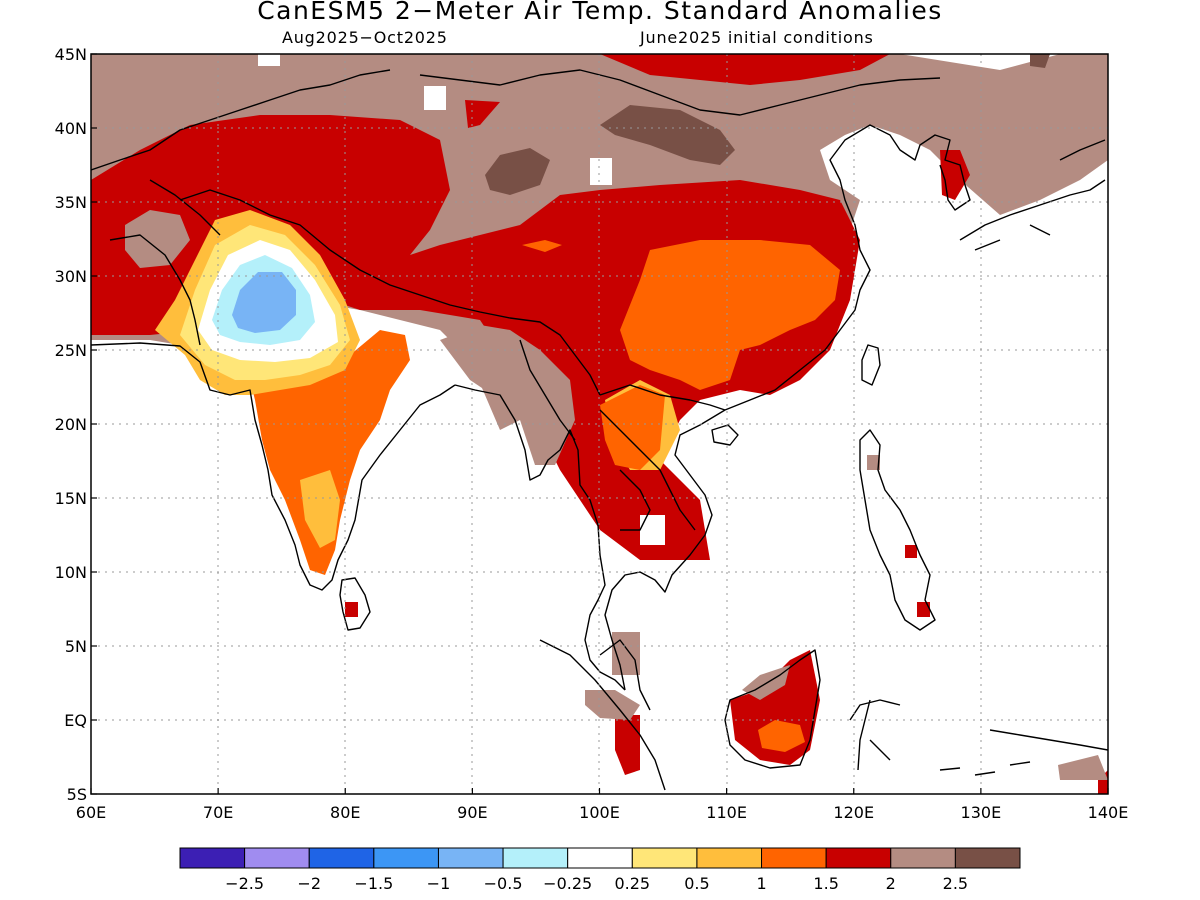 Image resolution: width=1200 pixels, height=900 pixels. Describe the element at coordinates (542, 246) in the screenshot. I see `anomaly-fill-orange-tibet` at that location.